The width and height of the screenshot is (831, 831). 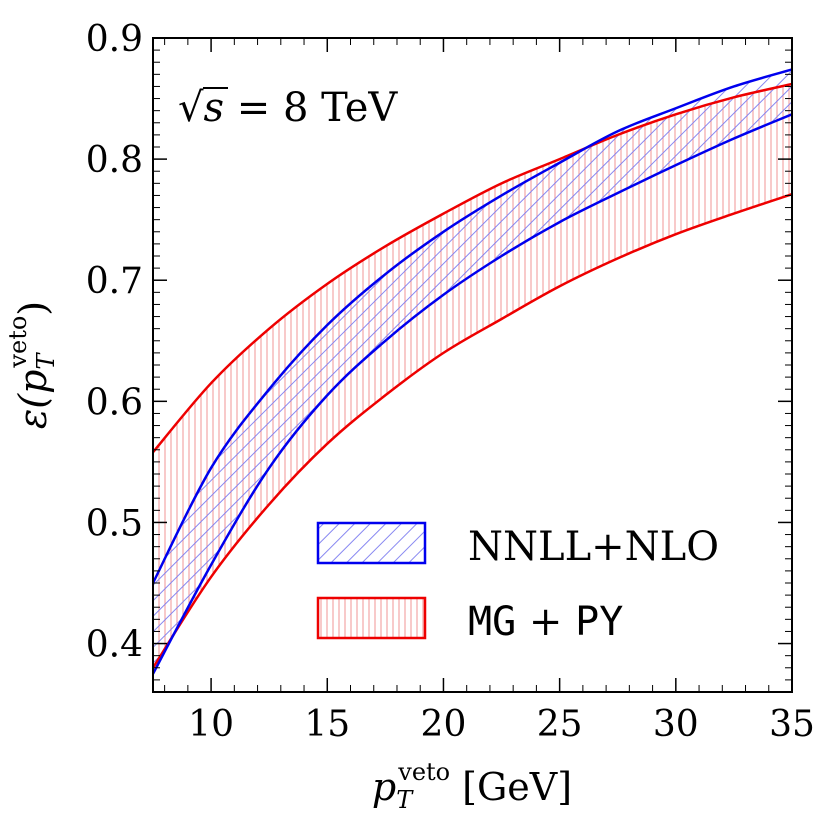 I want to click on x-axis-unit: [GeV], so click(x=517, y=787).